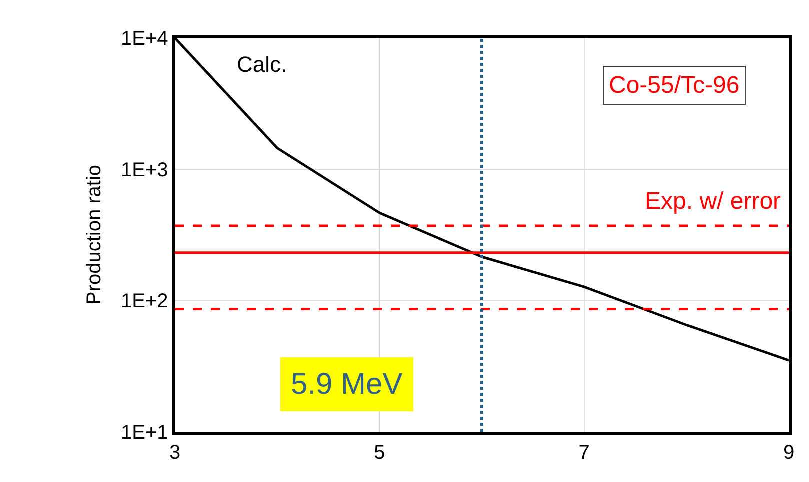 This screenshot has height=482, width=809. What do you see at coordinates (789, 453) in the screenshot?
I see `x-tick-label: 9` at bounding box center [789, 453].